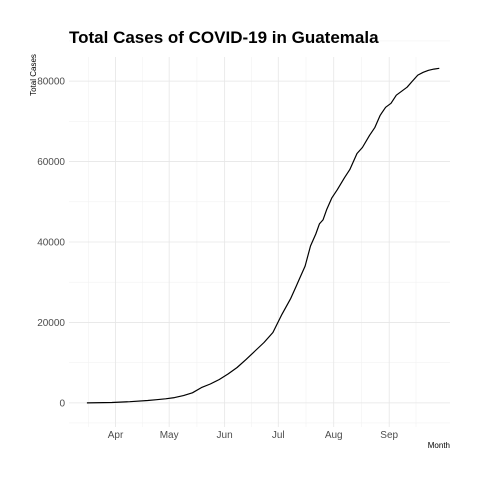 The height and width of the screenshot is (480, 480). Describe the element at coordinates (334, 435) in the screenshot. I see `x-tick-label: Aug` at that location.